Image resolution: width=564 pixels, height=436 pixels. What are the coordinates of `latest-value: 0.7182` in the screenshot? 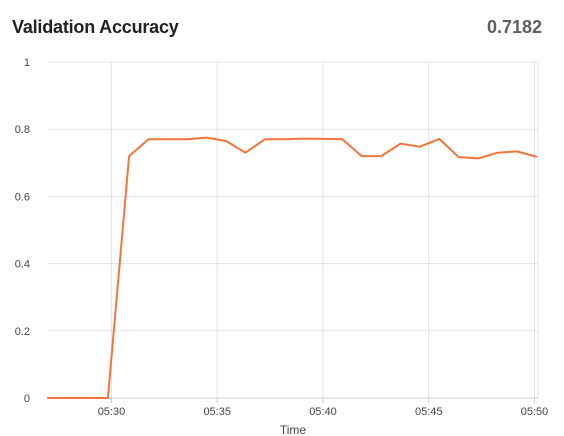 It's located at (514, 27).